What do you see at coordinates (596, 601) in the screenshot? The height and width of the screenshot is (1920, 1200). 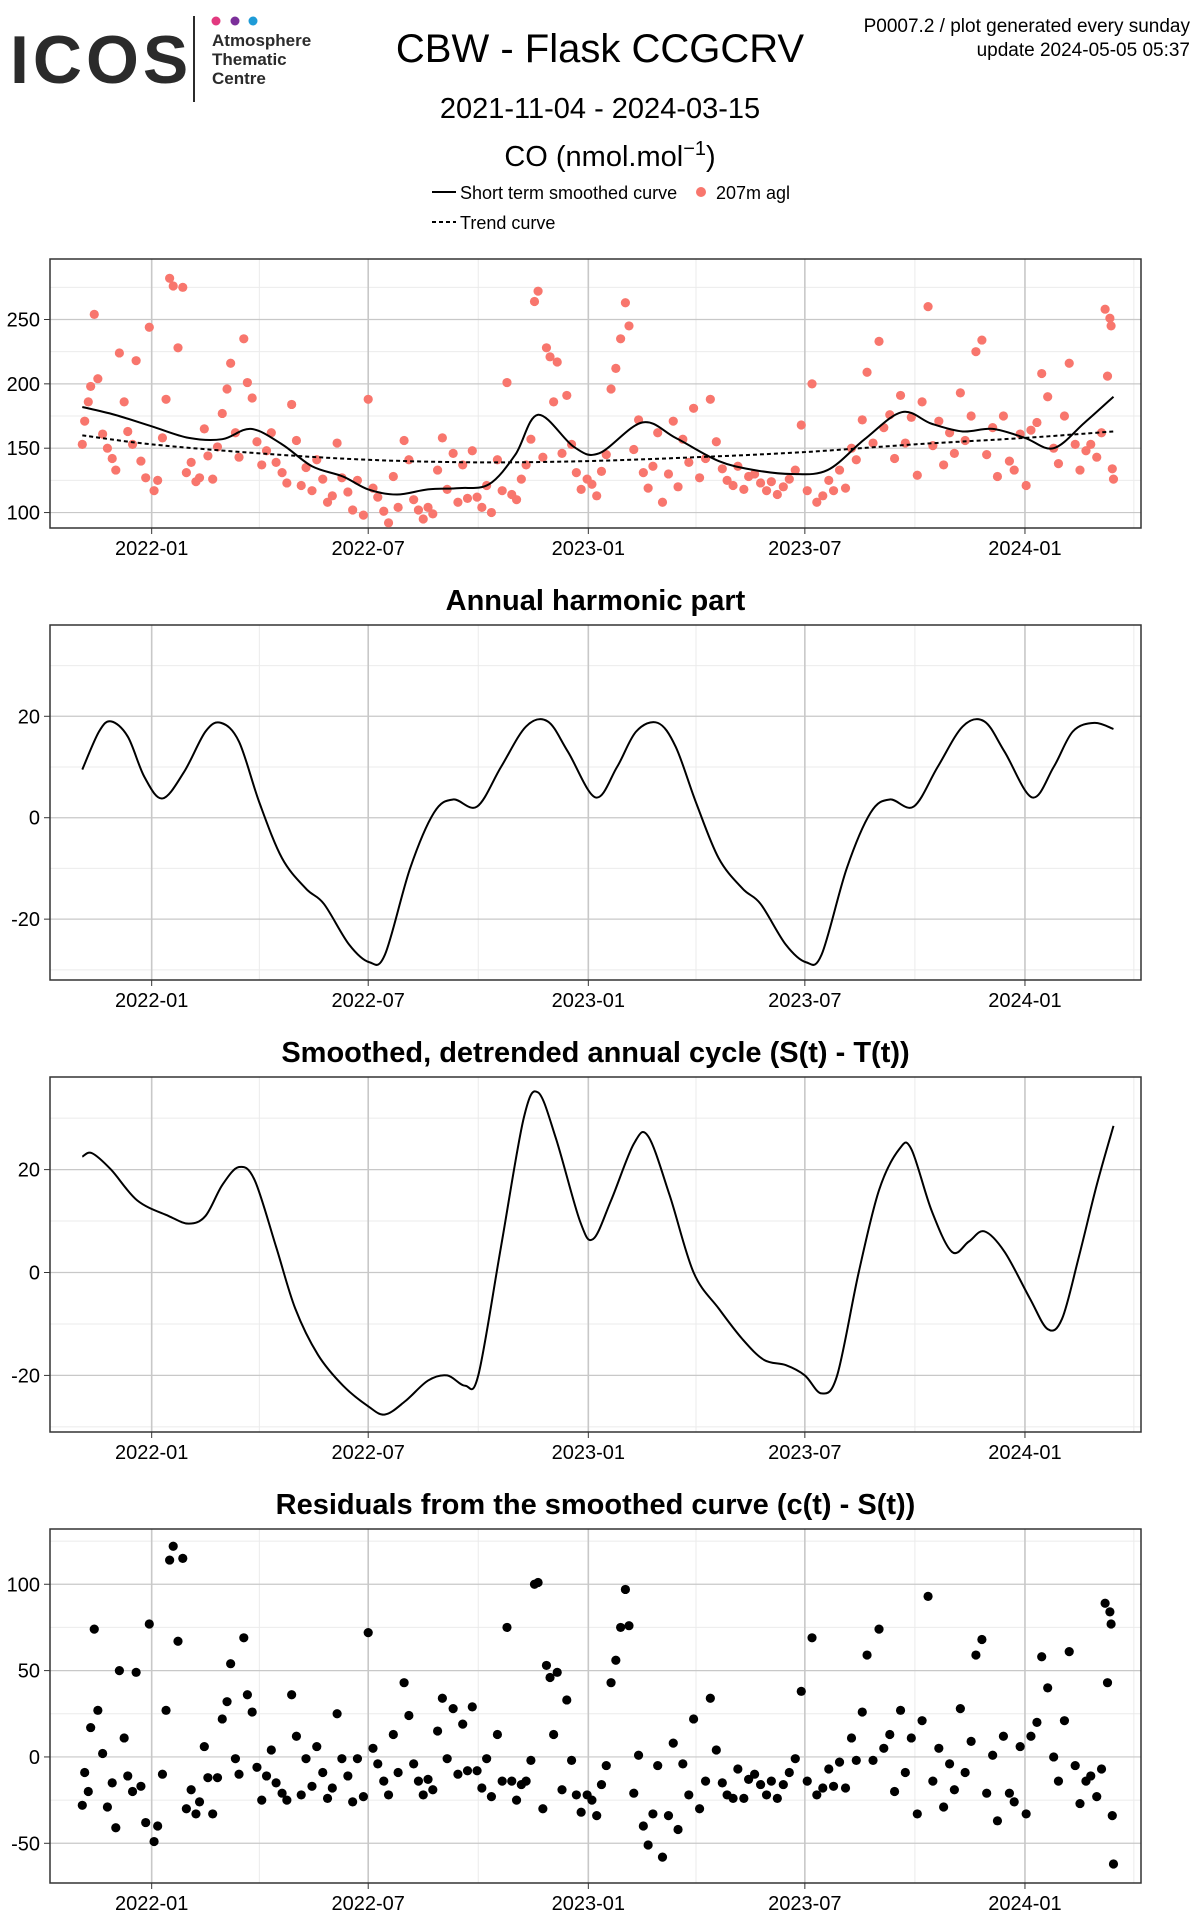 I see `panel-title: Annual harmonic part` at bounding box center [596, 601].